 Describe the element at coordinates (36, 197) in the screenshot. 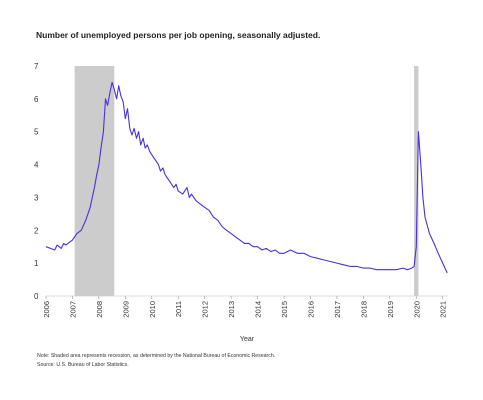

I see `y-tick-label: 3` at that location.